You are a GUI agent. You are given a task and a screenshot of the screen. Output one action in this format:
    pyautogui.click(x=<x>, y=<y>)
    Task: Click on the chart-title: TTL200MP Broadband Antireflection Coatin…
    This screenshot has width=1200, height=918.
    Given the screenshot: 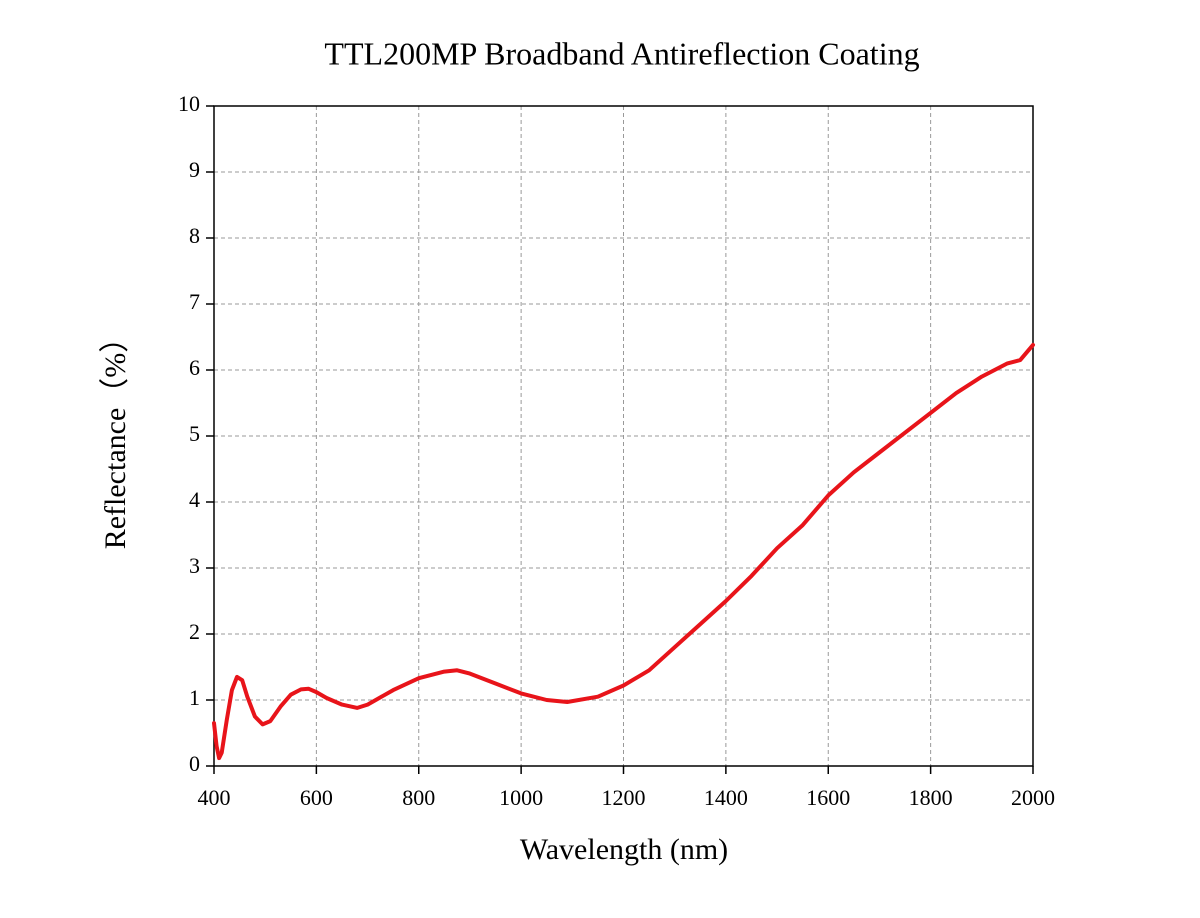 What is the action you would take?
    pyautogui.click(x=621, y=53)
    